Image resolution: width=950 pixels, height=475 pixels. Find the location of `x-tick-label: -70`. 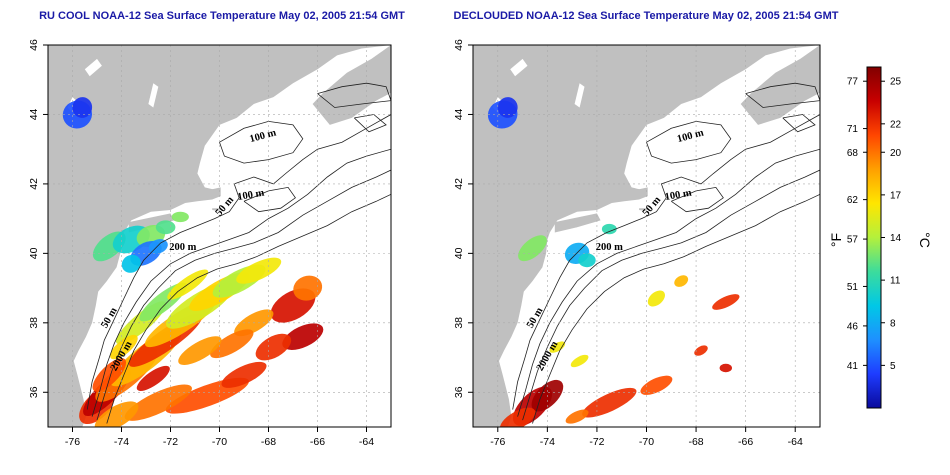

x-tick-label: -70 is located at coordinates (219, 442).